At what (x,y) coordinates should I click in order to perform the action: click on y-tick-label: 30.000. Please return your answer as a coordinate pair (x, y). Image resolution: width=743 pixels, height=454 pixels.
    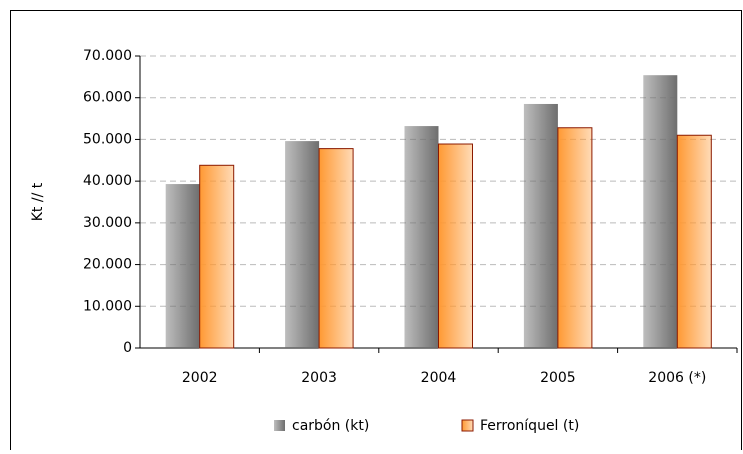
    Looking at the image, I should click on (107, 223).